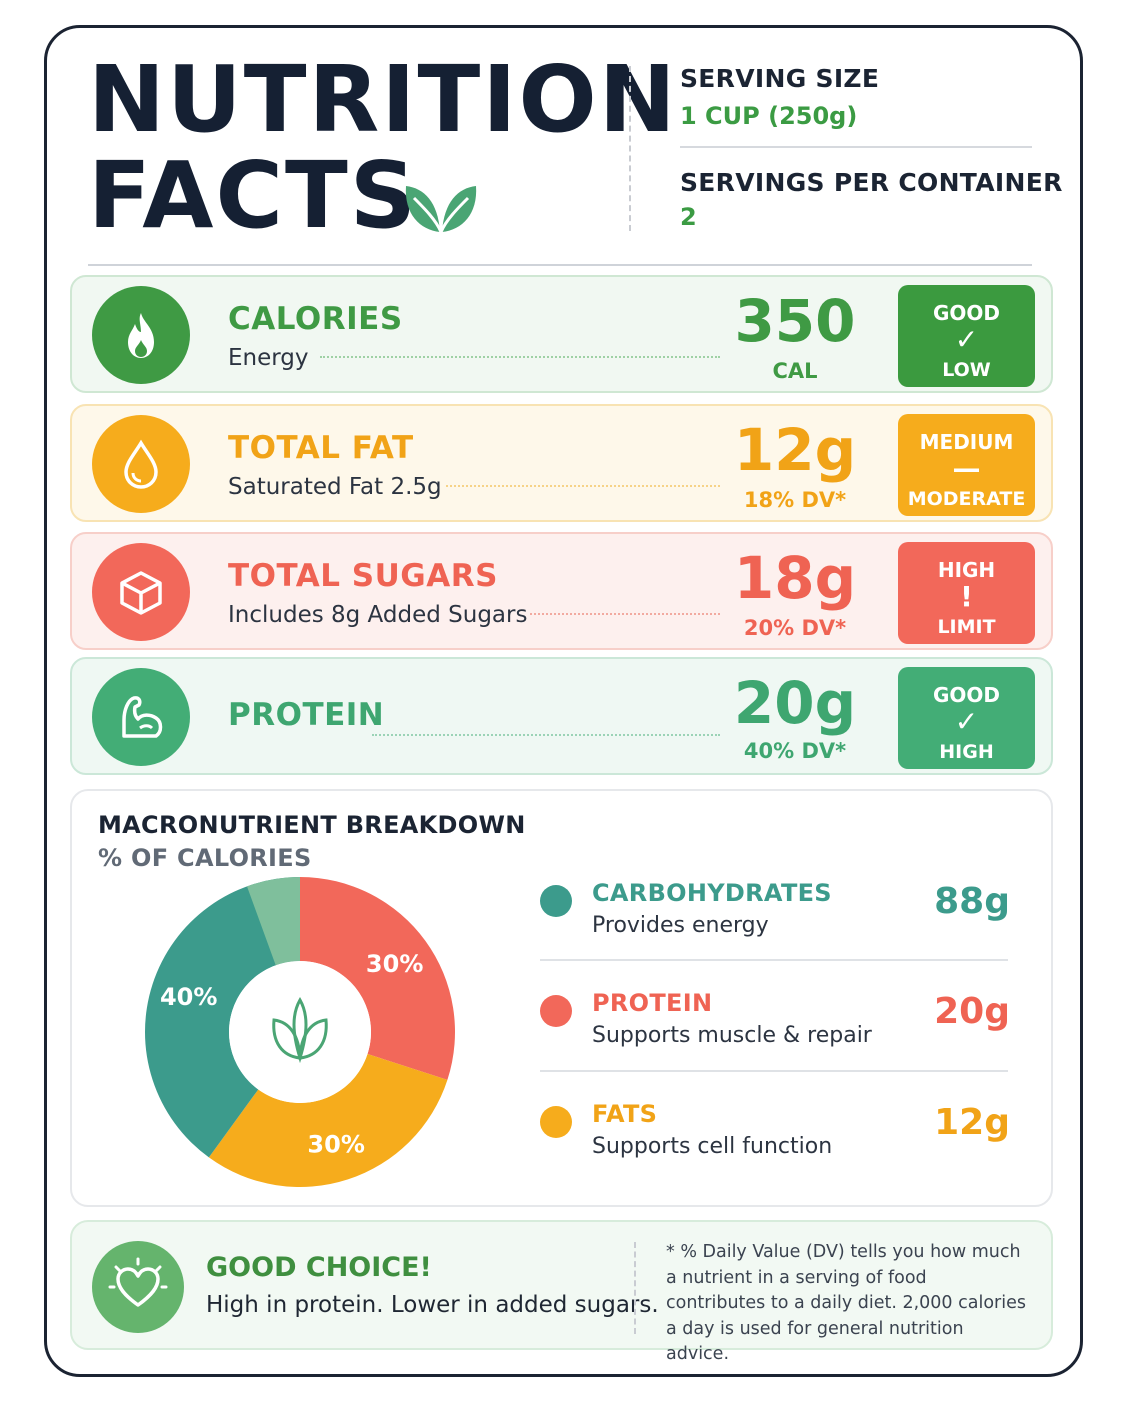  Describe the element at coordinates (378, 615) in the screenshot. I see `nutrient-subtext: Includes 8g Added Sugars` at that location.